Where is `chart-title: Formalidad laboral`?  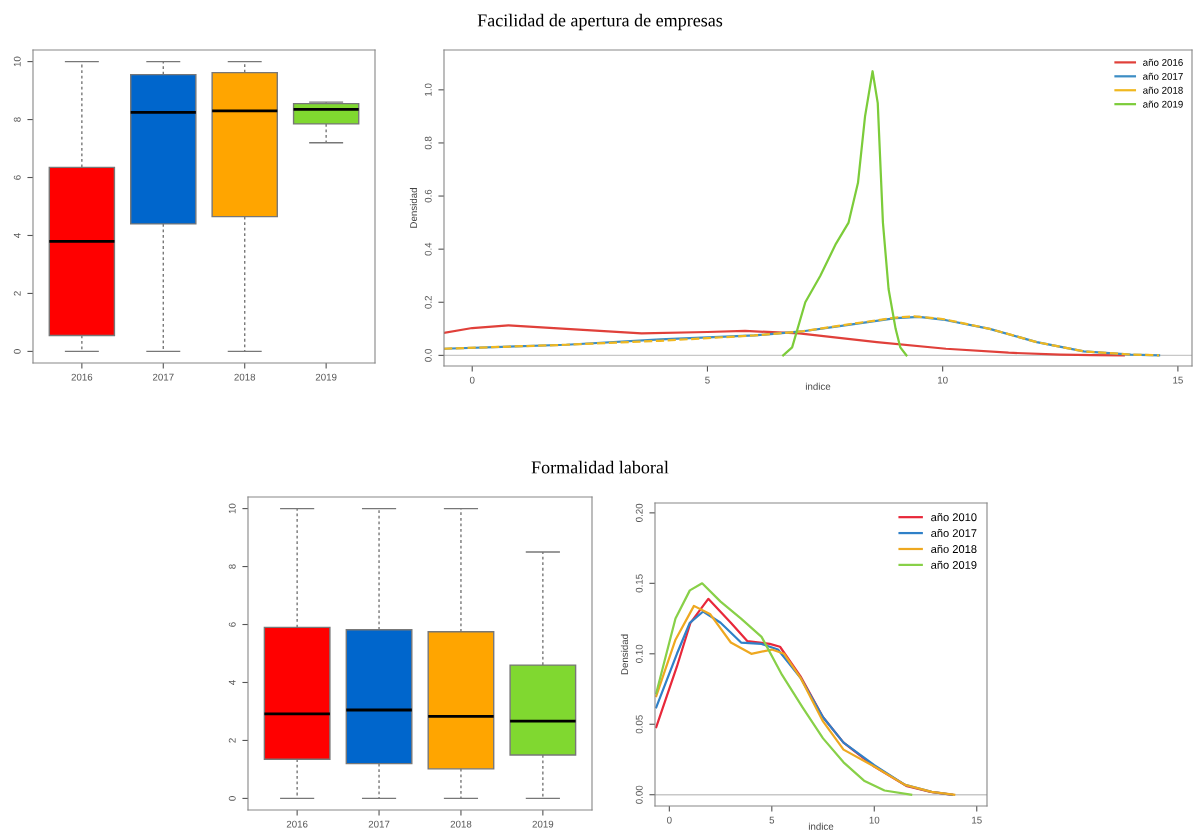 chart-title: Formalidad laboral is located at coordinates (600, 467).